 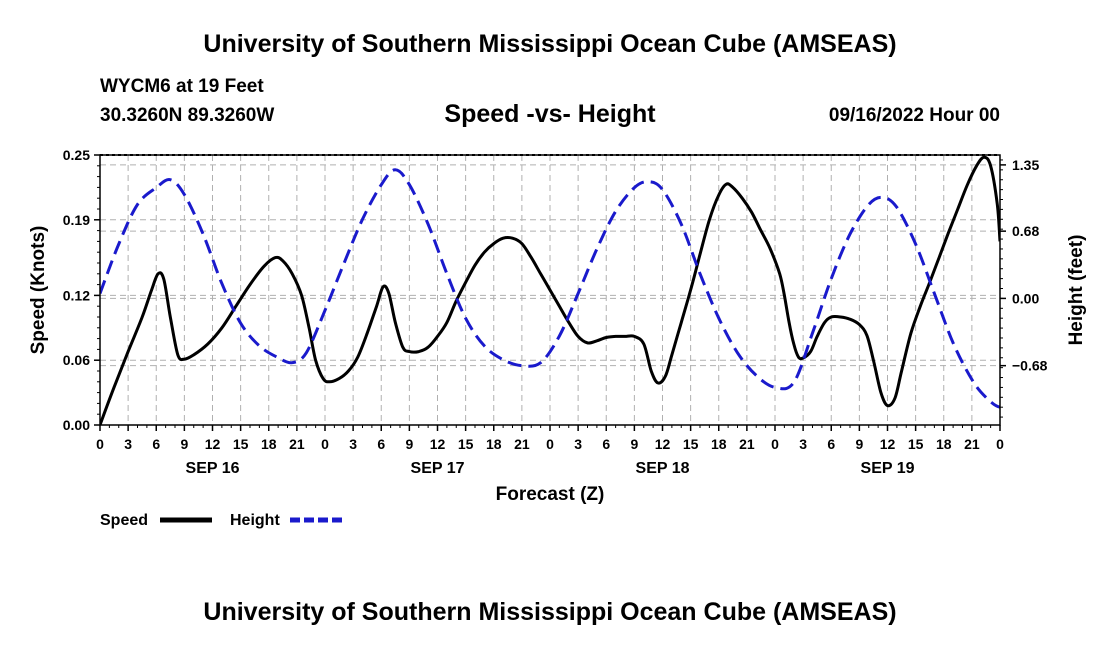 What do you see at coordinates (76, 425) in the screenshot?
I see `y-tick-label: 0.00` at bounding box center [76, 425].